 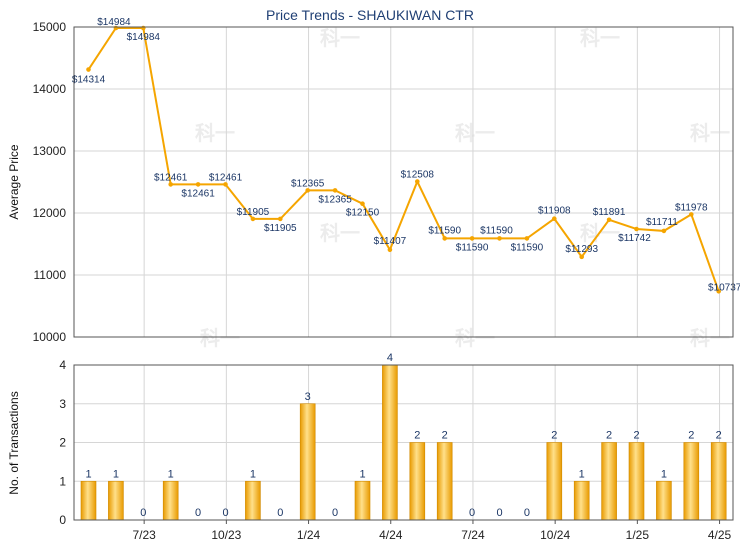 I want to click on transaction-count-label-23: 2, so click(x=691, y=436).